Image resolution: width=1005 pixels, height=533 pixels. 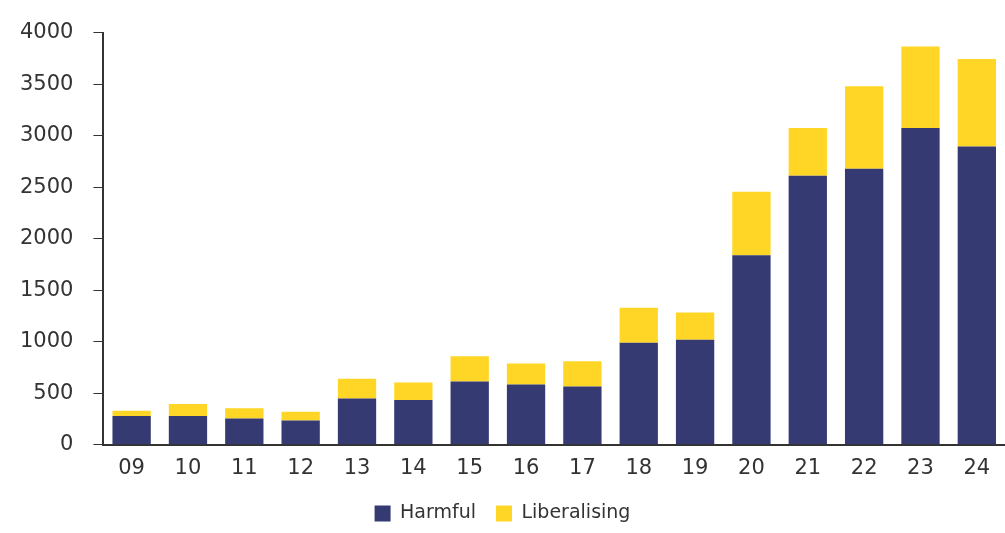 What do you see at coordinates (808, 466) in the screenshot?
I see `x-tick-label: 21` at bounding box center [808, 466].